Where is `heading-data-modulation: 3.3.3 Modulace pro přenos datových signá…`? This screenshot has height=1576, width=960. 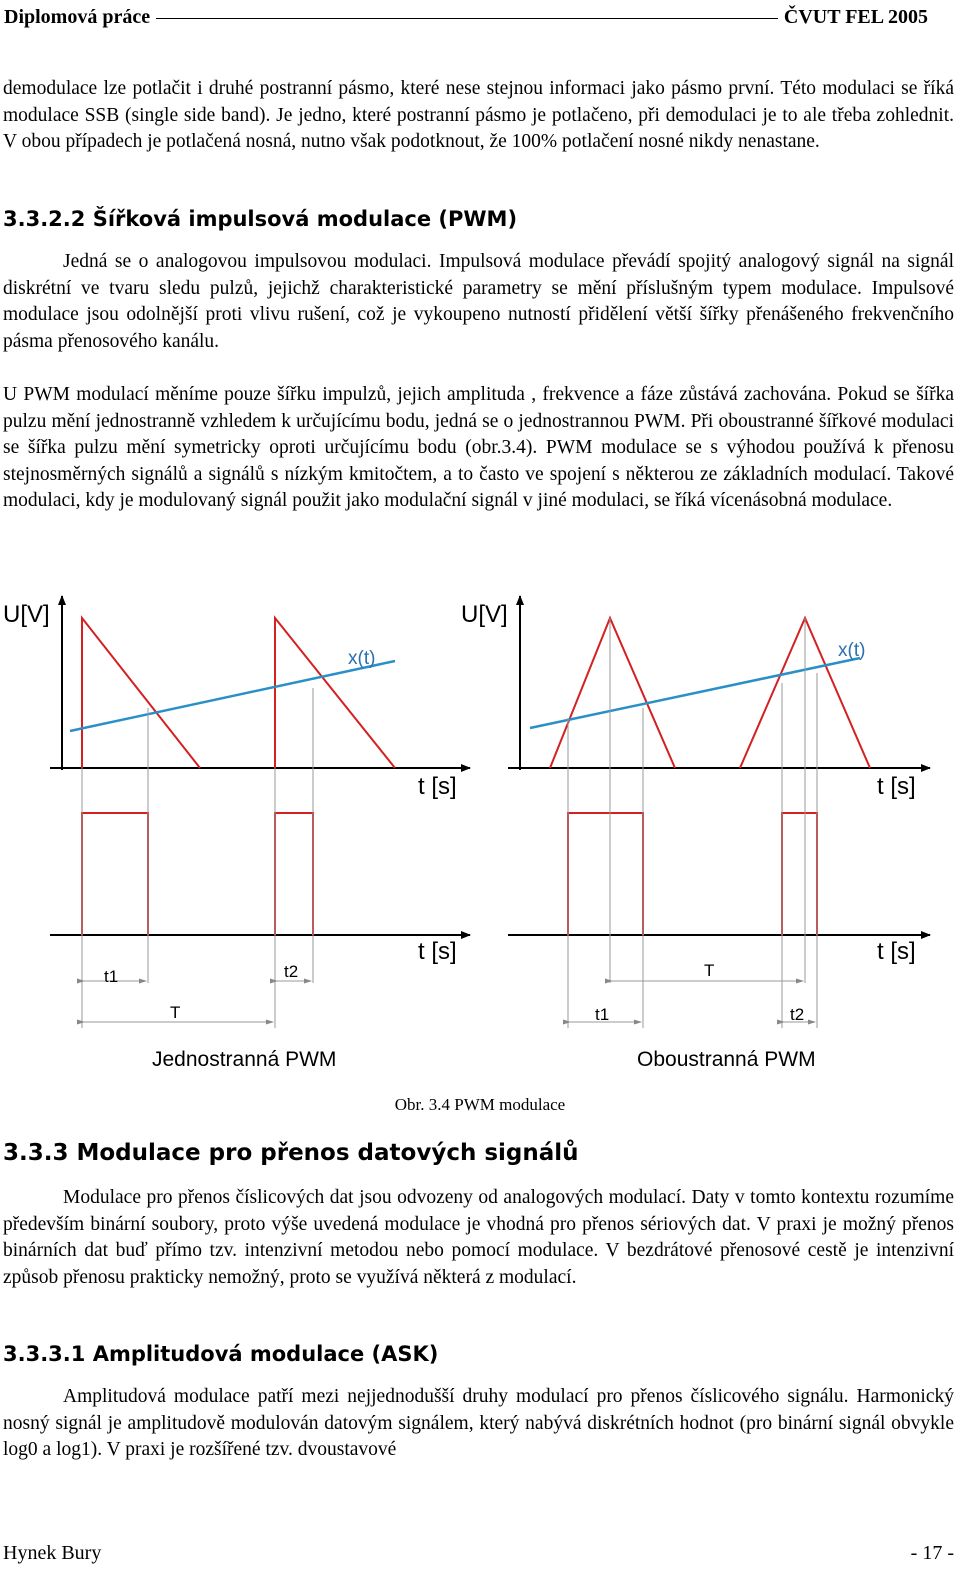
heading-data-modulation: 3.3.3 Modulace pro přenos datových signá… is located at coordinates (291, 1153).